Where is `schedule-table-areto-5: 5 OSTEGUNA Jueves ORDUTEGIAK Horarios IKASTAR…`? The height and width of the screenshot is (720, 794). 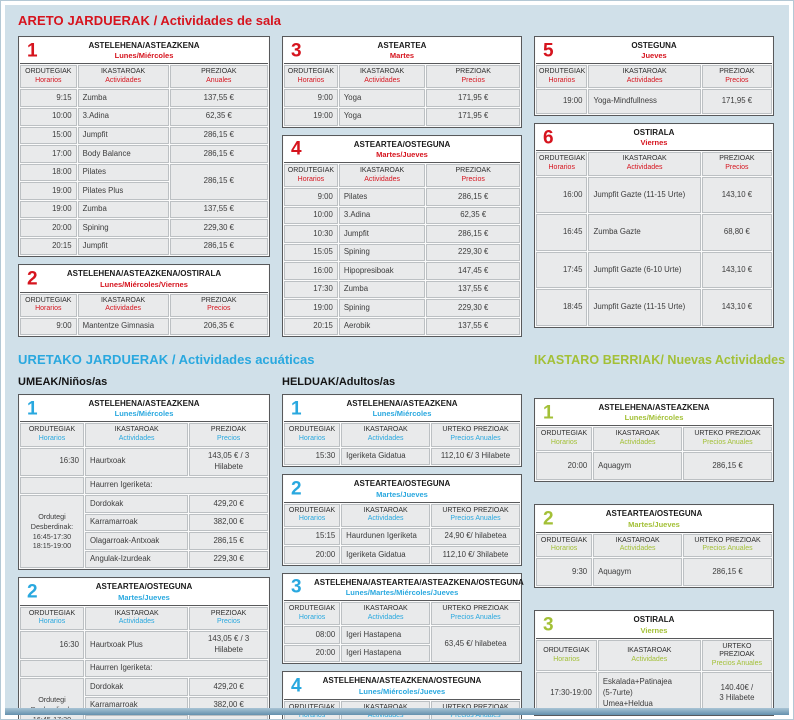
schedule-table-areto-5: 5 OSTEGUNA Jueves ORDUTEGIAK Horarios IKASTAR… is located at coordinates (654, 75).